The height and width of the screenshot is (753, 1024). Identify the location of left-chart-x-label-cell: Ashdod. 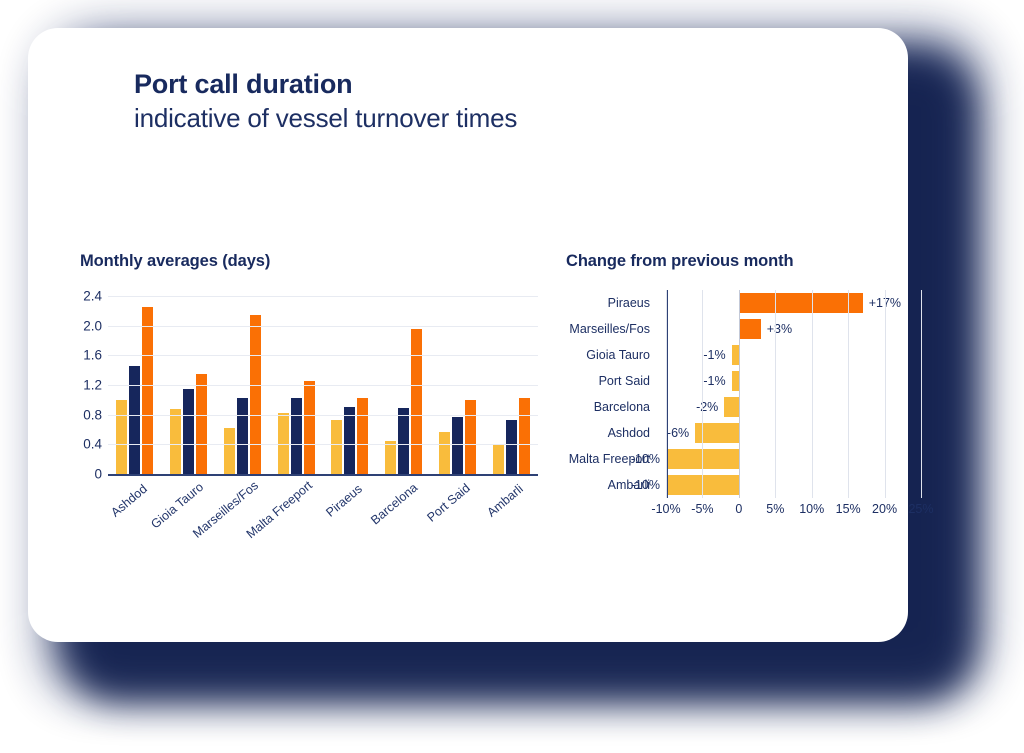
(135, 513).